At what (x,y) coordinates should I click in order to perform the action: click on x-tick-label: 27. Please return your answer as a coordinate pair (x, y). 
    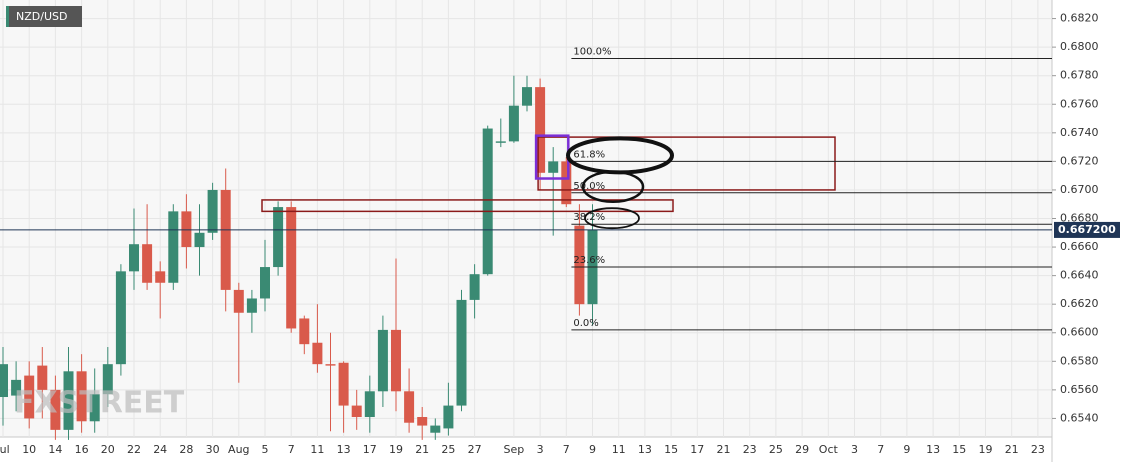
    Looking at the image, I should click on (475, 449).